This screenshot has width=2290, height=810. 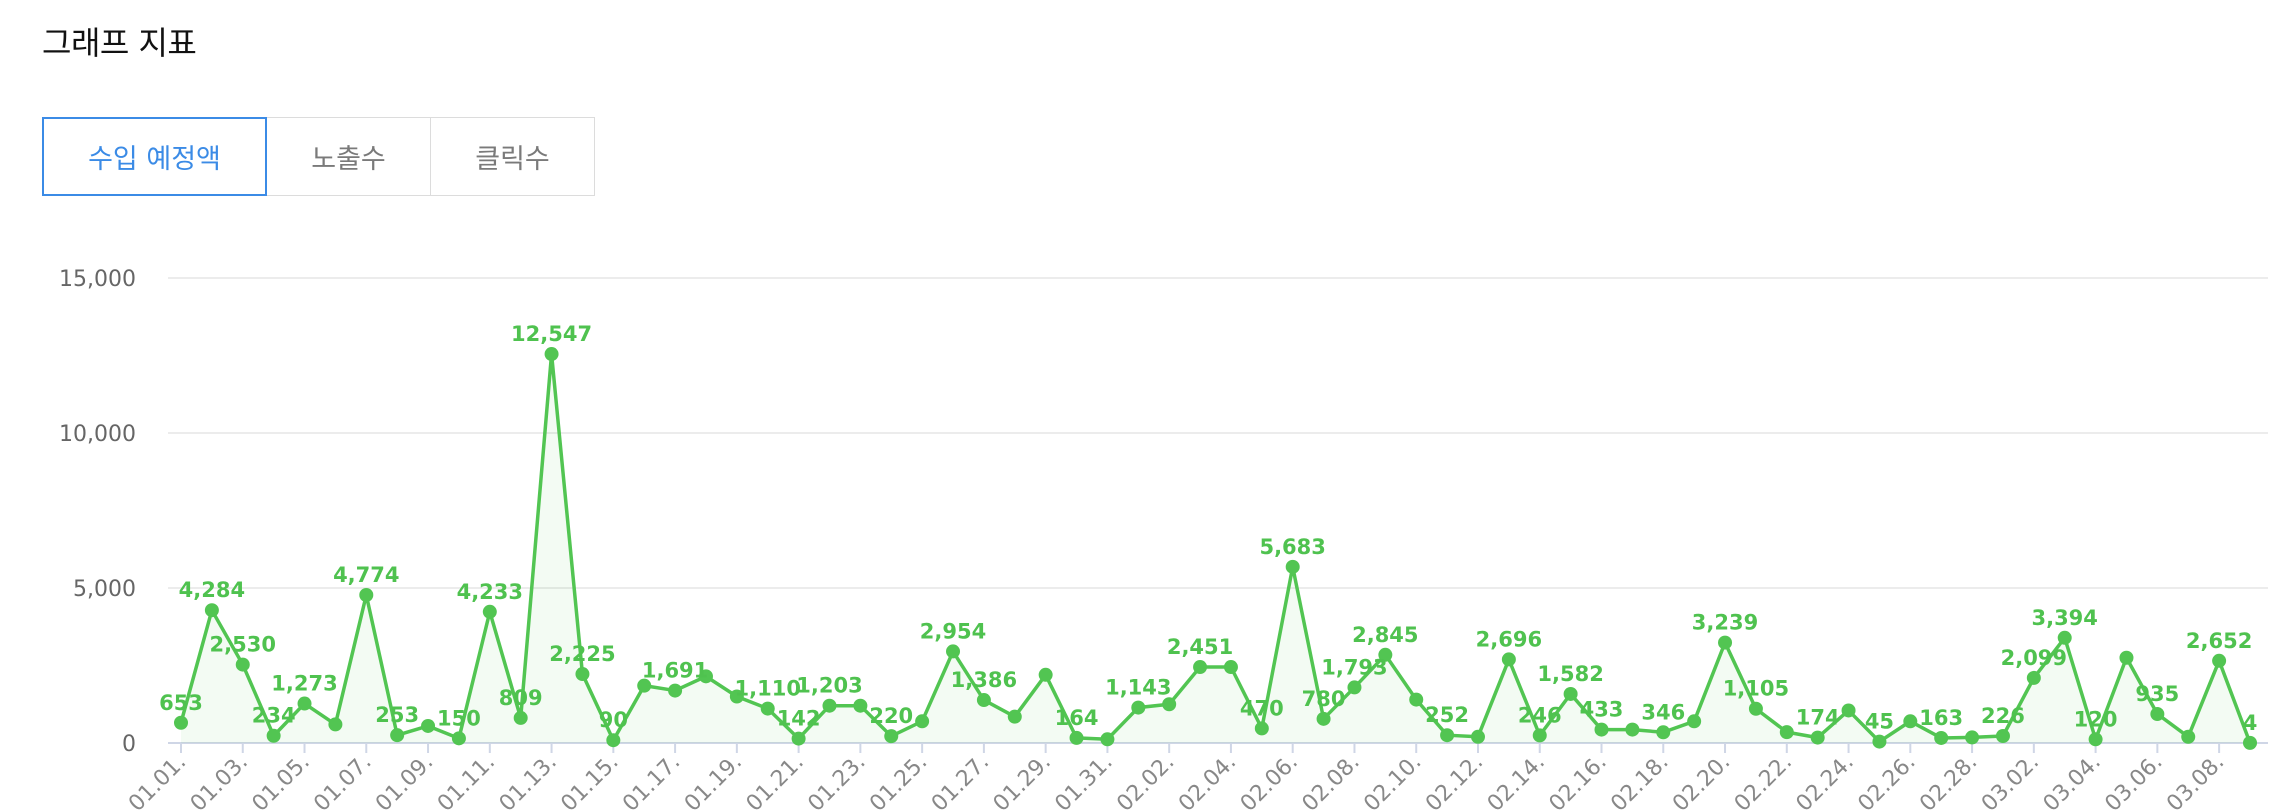 I want to click on data-label: 252, so click(x=1447, y=715).